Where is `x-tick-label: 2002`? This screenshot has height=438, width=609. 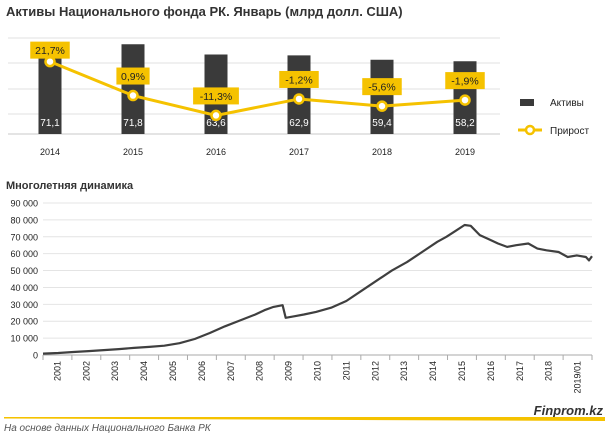 x-tick-label: 2002 is located at coordinates (86, 371).